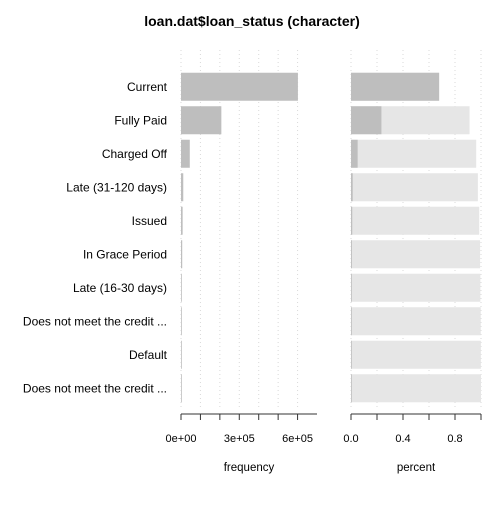 Image resolution: width=504 pixels, height=509 pixels. I want to click on chart-title: loan.dat$loan_status (character), so click(252, 21).